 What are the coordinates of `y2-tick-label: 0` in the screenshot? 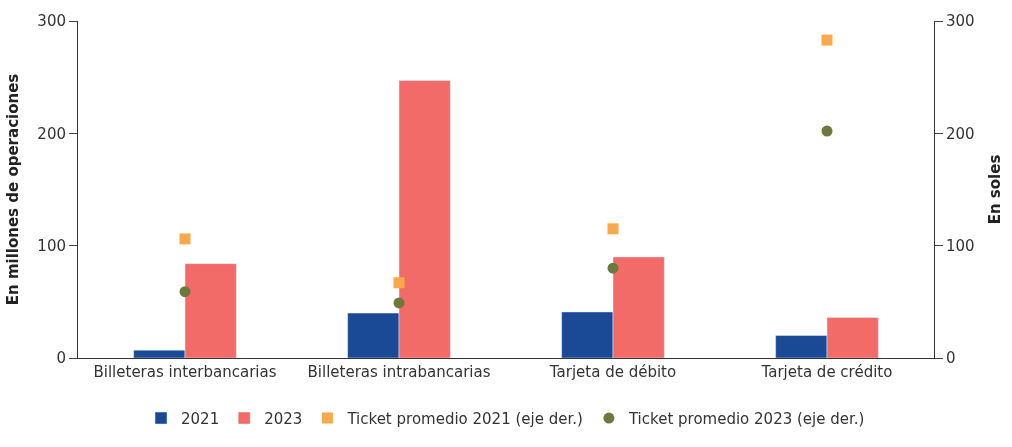 It's located at (951, 358).